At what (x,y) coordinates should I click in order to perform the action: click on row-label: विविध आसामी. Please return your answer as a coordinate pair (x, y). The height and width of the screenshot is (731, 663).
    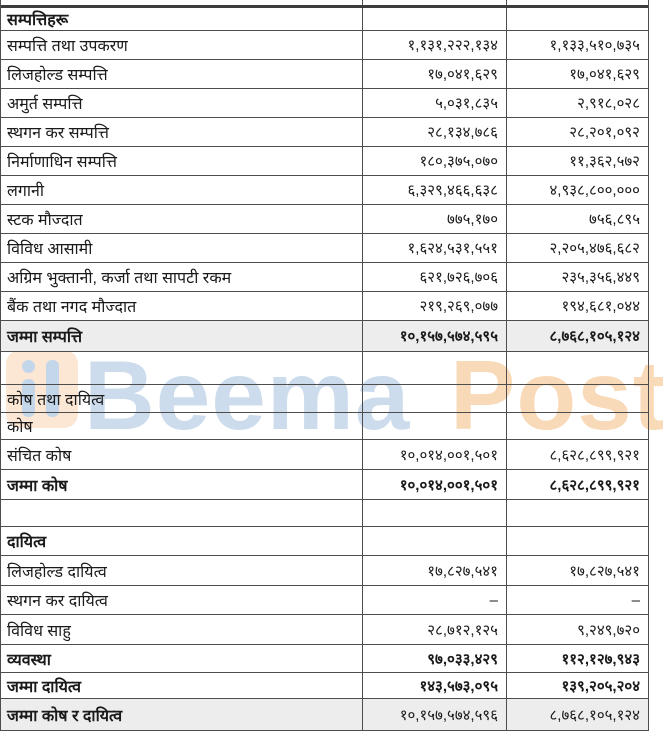
    Looking at the image, I should click on (182, 248).